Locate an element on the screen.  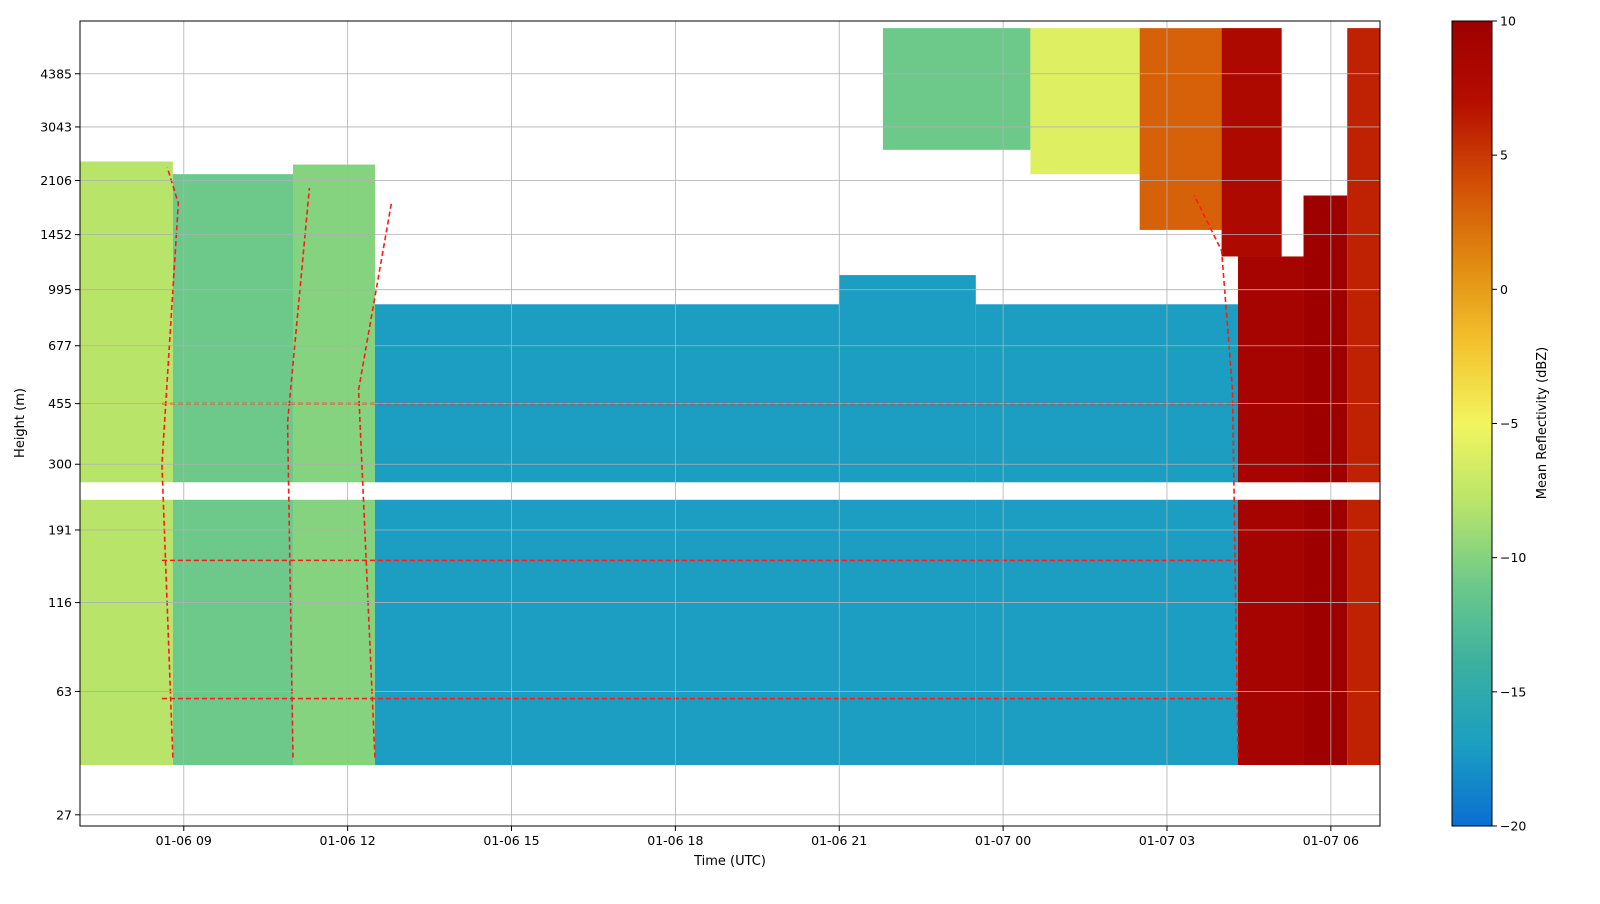
colorbar is located at coordinates (1472, 423).